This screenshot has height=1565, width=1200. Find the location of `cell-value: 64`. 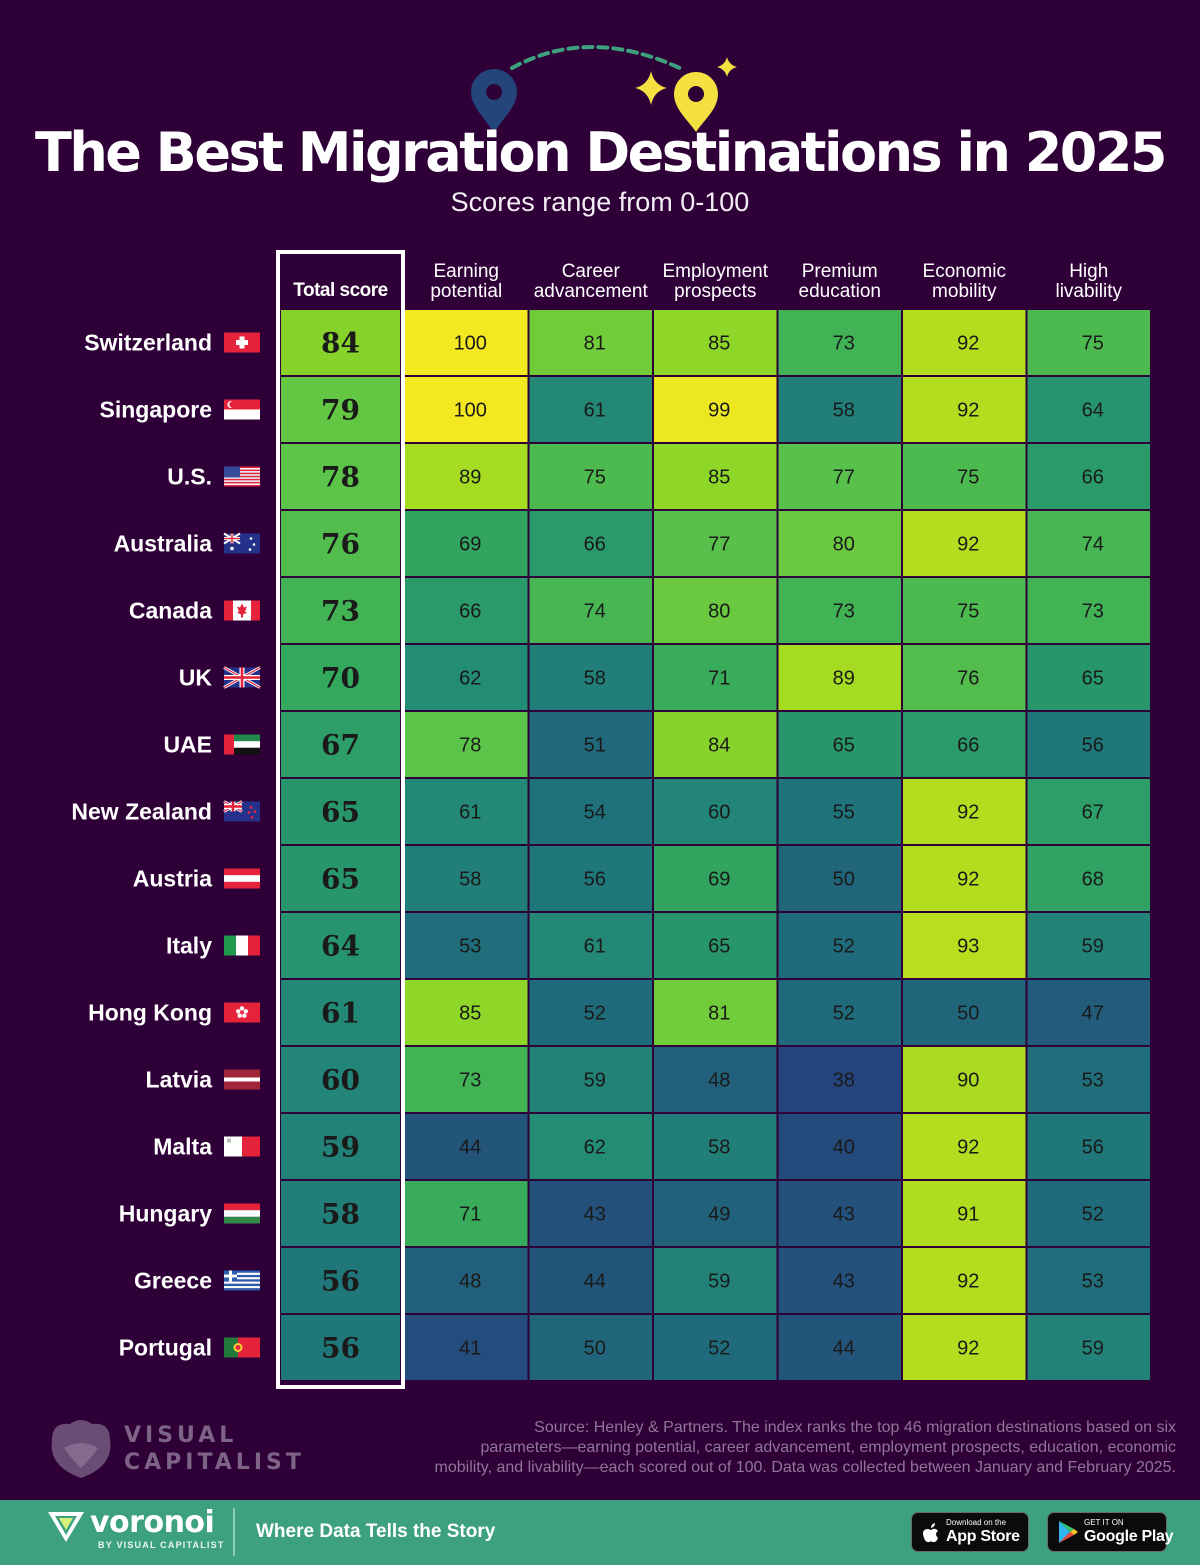

cell-value: 64 is located at coordinates (1093, 411).